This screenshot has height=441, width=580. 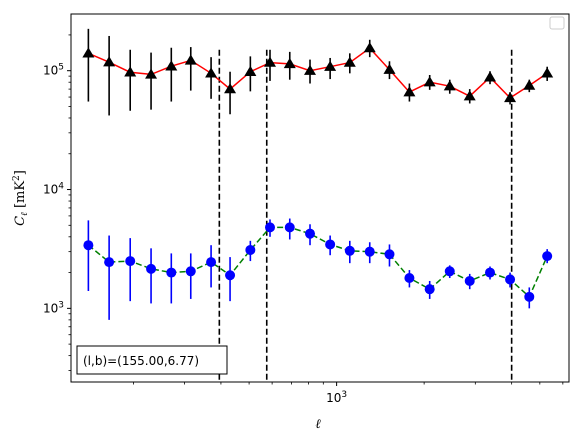 I want to click on annotation-text: (l,b)=(155.00,6.77), so click(x=141, y=361).